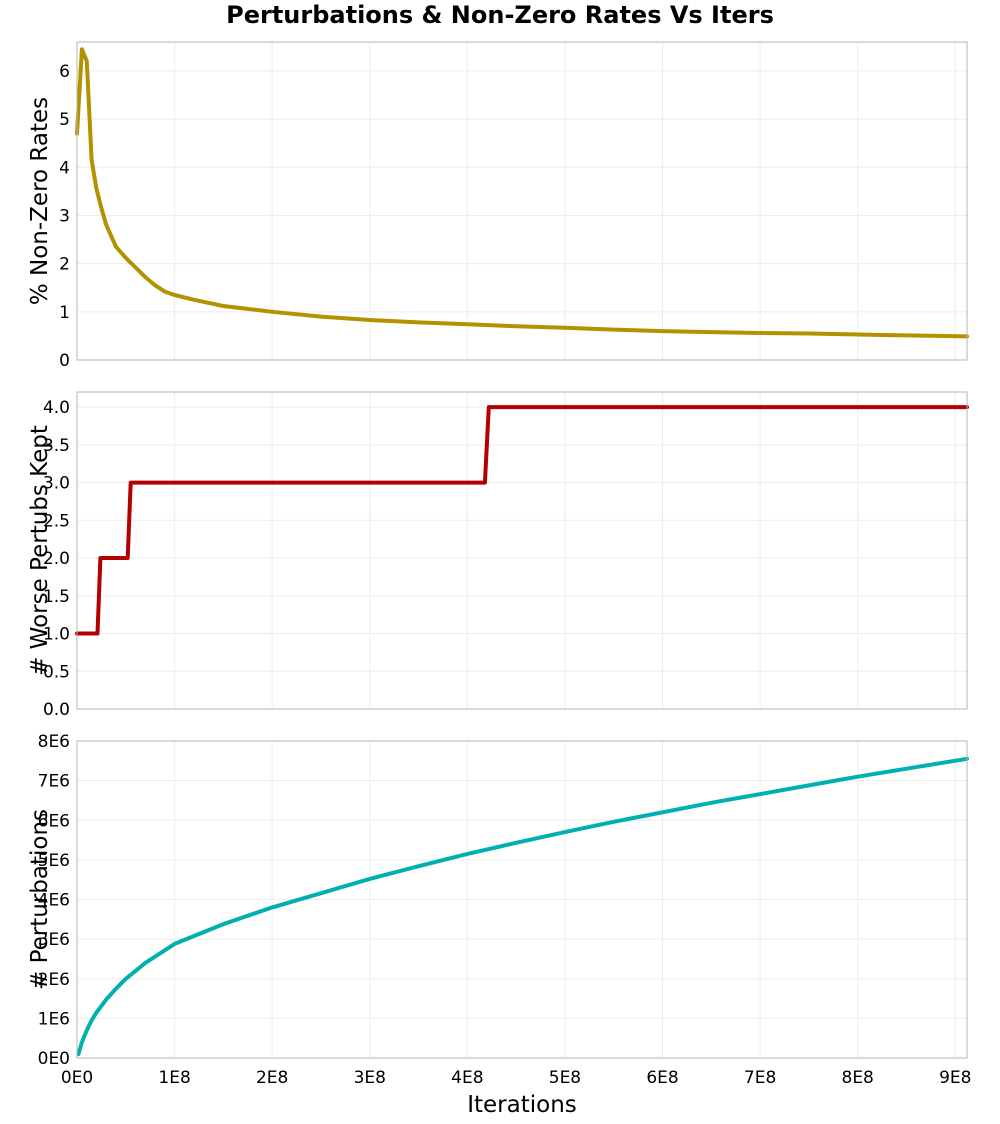 The width and height of the screenshot is (1000, 1124). What do you see at coordinates (54, 1019) in the screenshot?
I see `y-tick-label: 1E6` at bounding box center [54, 1019].